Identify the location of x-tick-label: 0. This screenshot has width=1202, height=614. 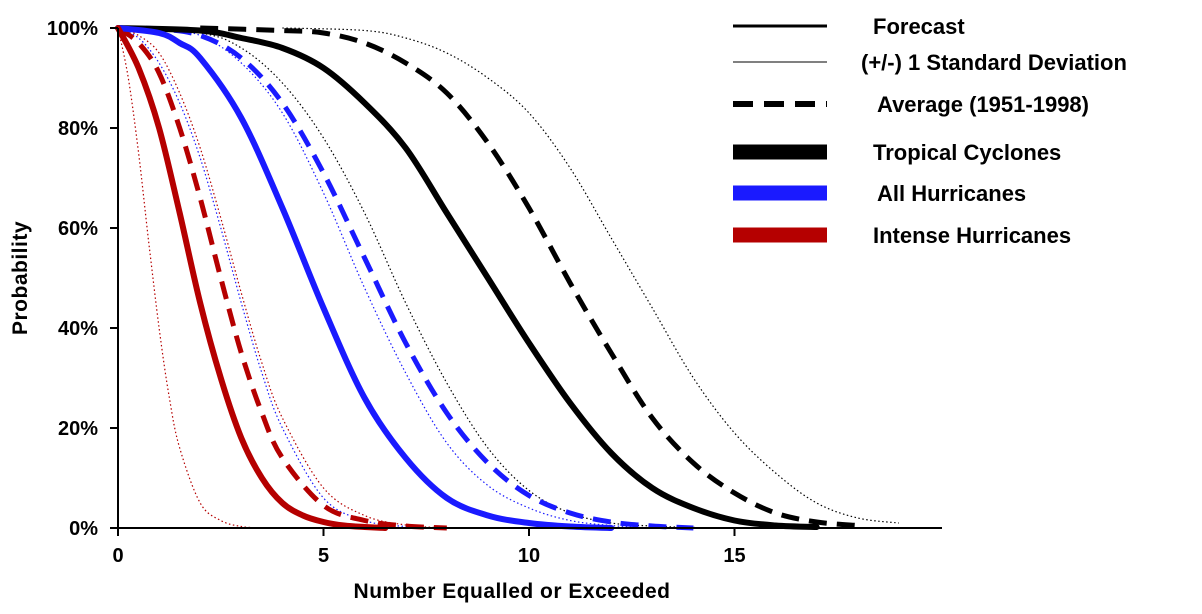
(117, 556).